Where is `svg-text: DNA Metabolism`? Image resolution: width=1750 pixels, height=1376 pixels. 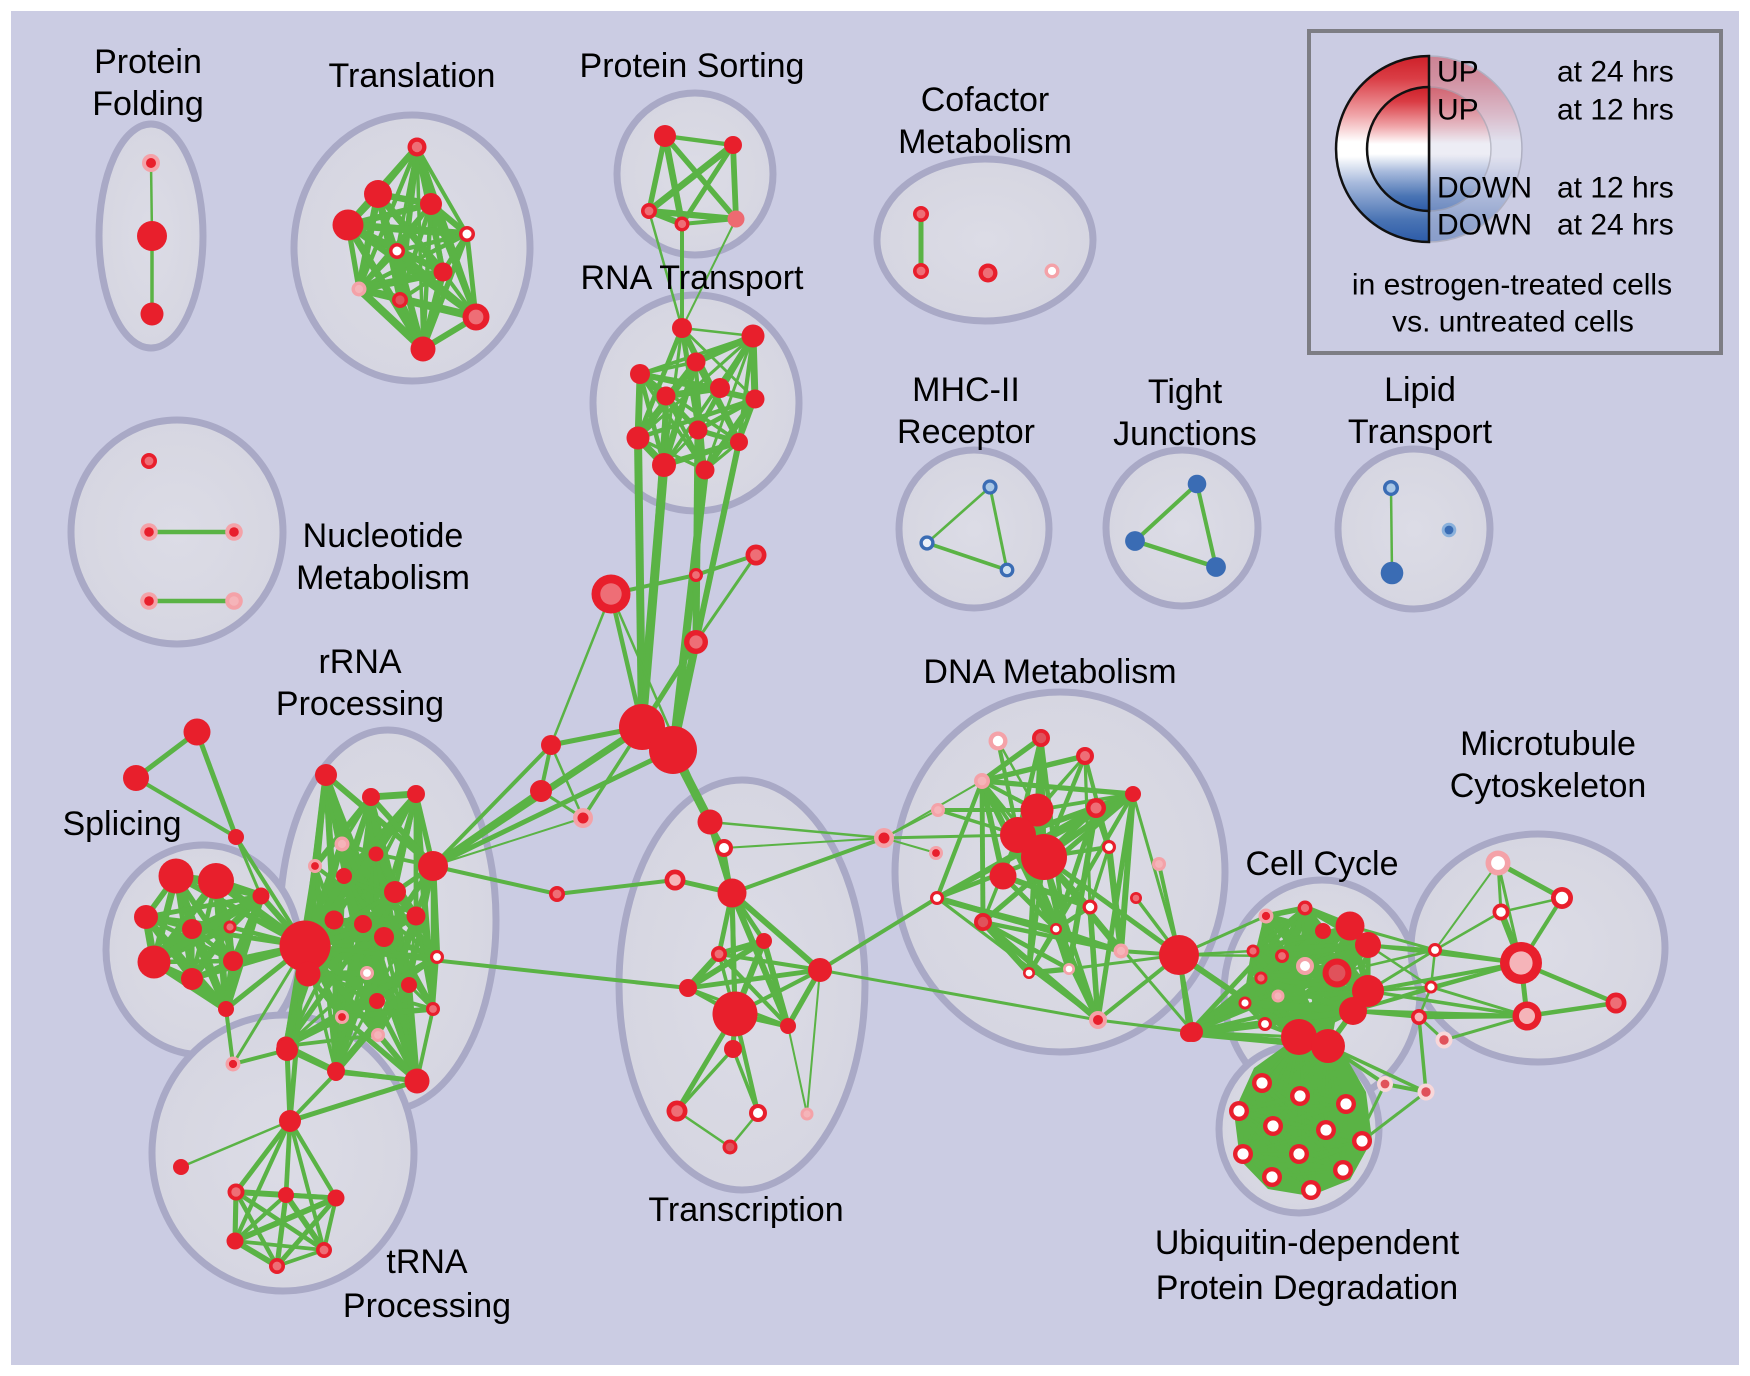
svg-text: DNA Metabolism is located at coordinates (1049, 672).